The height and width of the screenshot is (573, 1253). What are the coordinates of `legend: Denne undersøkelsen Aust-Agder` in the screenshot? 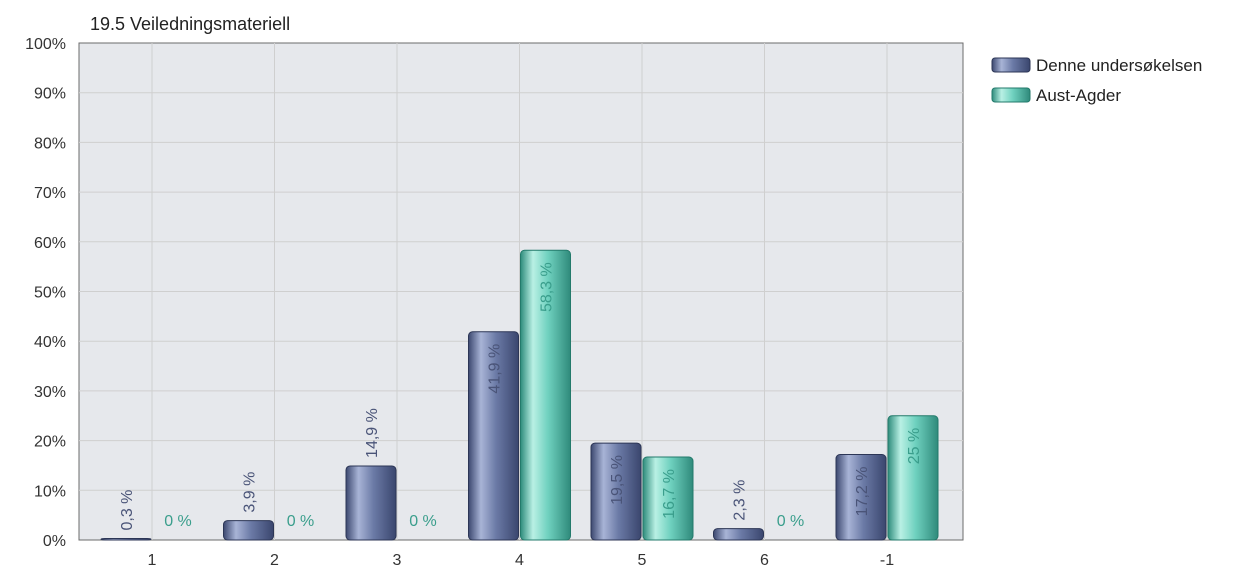 It's located at (1096, 80).